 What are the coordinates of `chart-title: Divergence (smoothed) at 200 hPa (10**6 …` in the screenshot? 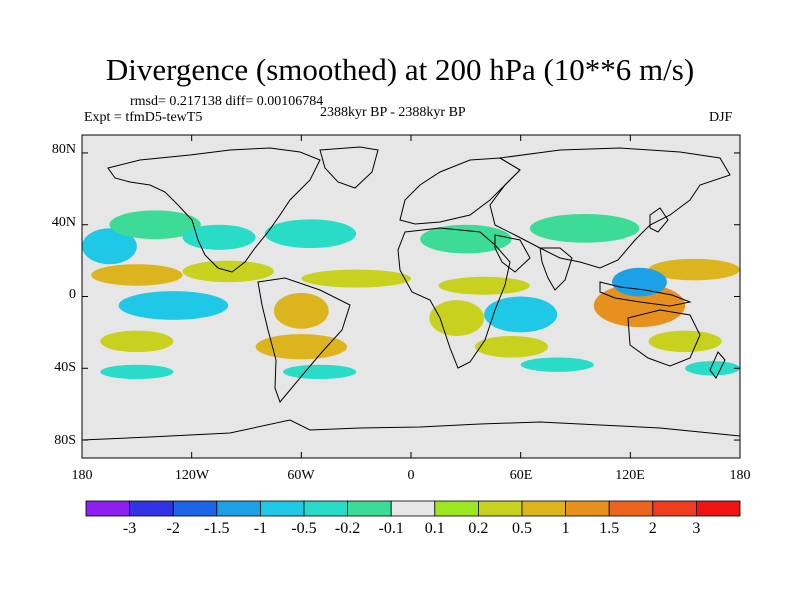 It's located at (400, 69).